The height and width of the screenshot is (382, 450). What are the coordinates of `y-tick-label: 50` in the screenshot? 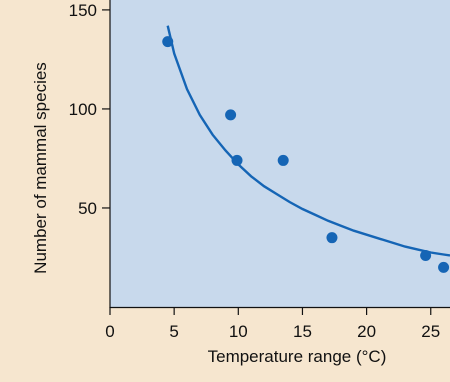 It's located at (87, 208).